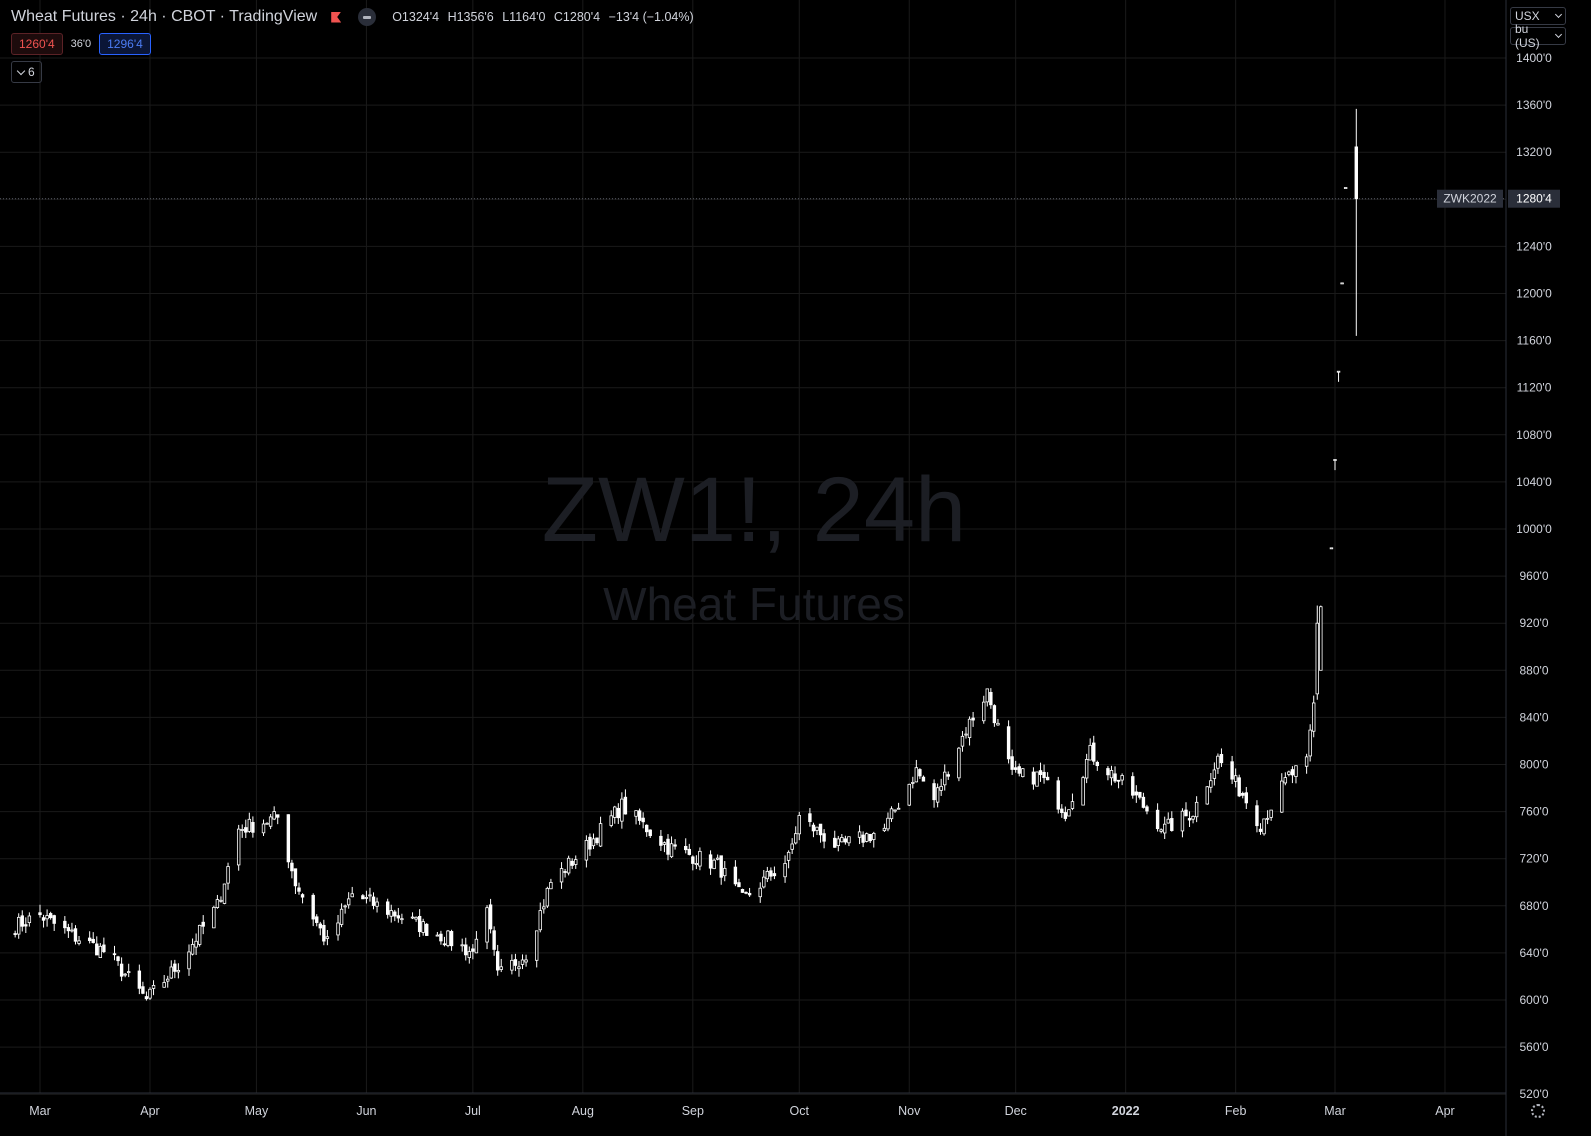 Image resolution: width=1591 pixels, height=1136 pixels. Describe the element at coordinates (1534, 198) in the screenshot. I see `last-price-value-bg` at that location.